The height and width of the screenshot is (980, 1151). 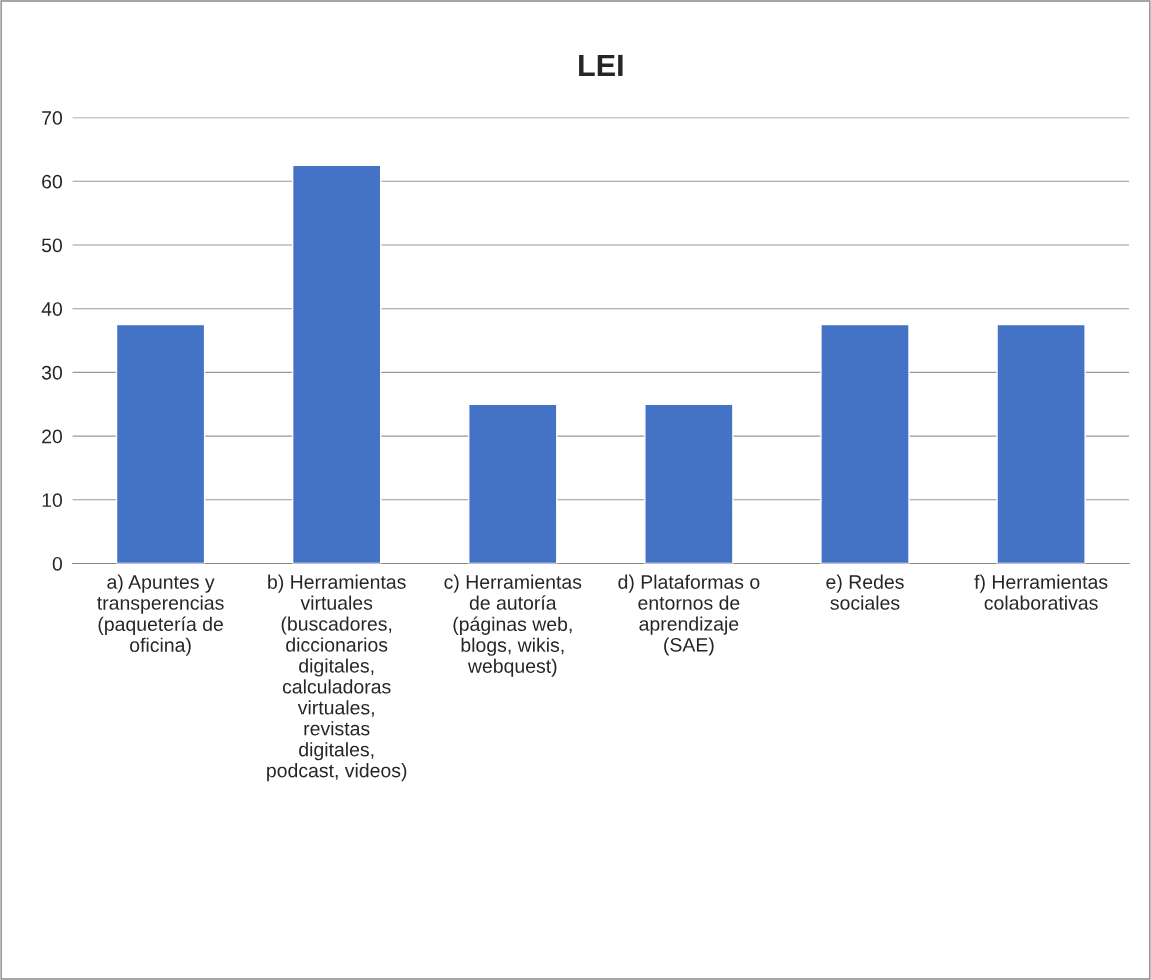 I want to click on y-tick-label: 50, so click(x=52, y=245).